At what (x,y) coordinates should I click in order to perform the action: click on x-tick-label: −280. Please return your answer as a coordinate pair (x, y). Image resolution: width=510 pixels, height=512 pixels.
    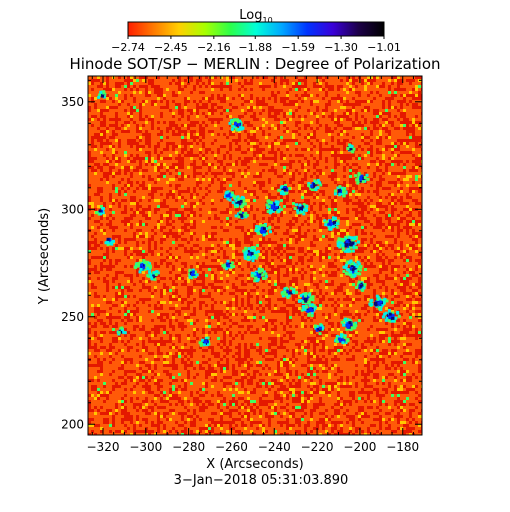
    Looking at the image, I should click on (188, 447).